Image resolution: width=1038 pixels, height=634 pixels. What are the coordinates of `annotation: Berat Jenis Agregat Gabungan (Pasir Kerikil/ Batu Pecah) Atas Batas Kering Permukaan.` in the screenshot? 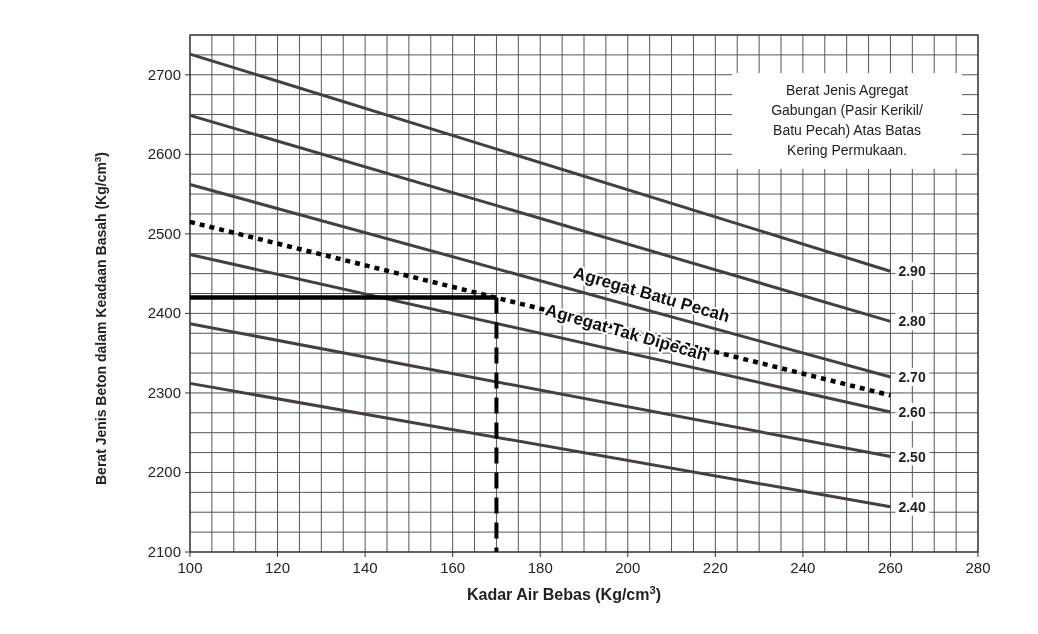 It's located at (847, 120).